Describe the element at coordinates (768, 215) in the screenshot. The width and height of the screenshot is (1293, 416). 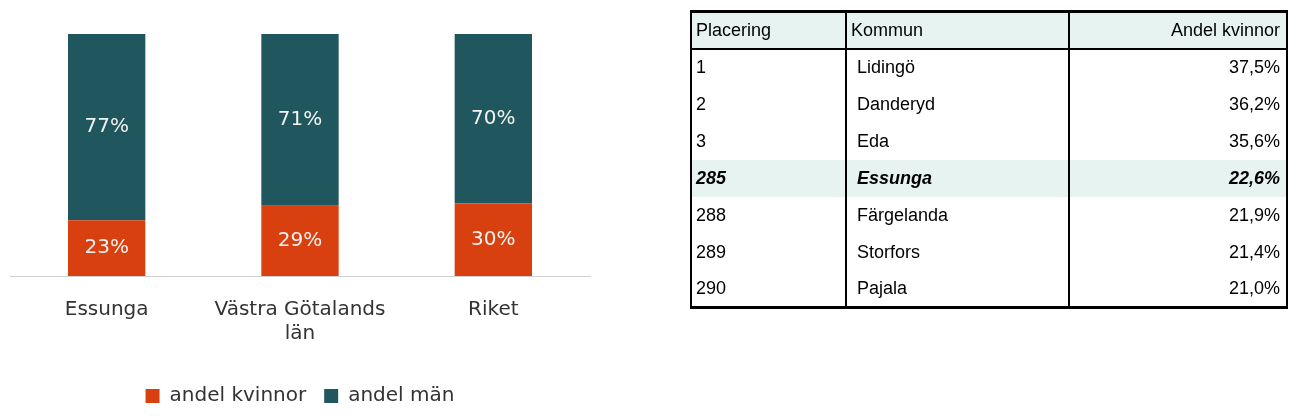
I see `text: 288` at that location.